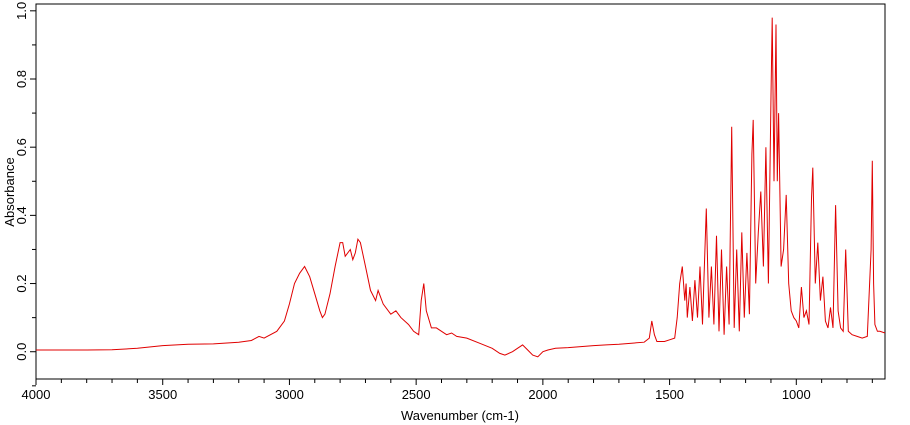 This screenshot has height=425, width=910. Describe the element at coordinates (289, 394) in the screenshot. I see `x-tick-label: 3000` at that location.